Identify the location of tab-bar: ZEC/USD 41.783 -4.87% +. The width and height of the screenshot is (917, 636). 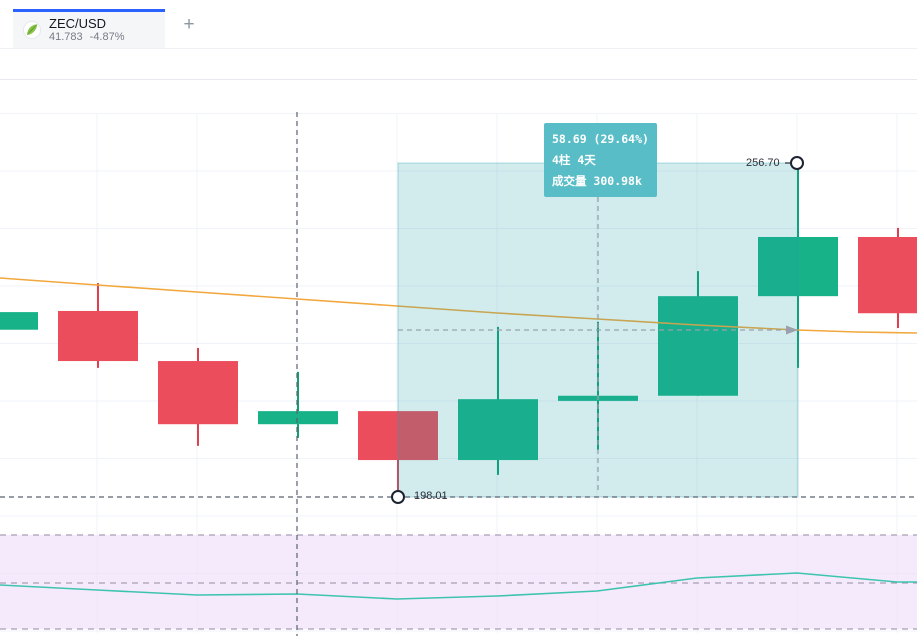
(458, 24).